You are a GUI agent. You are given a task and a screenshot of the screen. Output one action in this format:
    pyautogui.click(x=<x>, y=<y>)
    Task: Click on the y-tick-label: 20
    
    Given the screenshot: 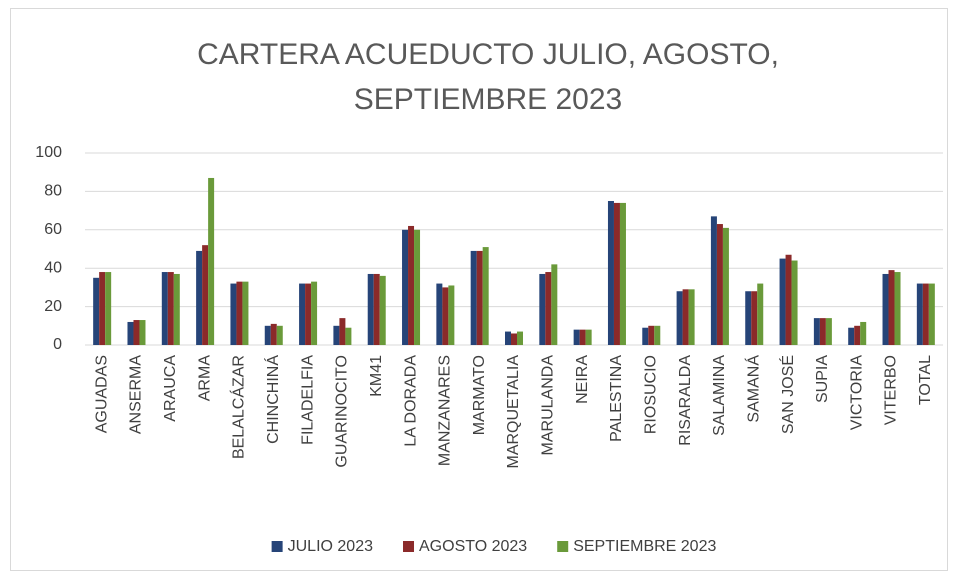 What is the action you would take?
    pyautogui.click(x=53, y=306)
    